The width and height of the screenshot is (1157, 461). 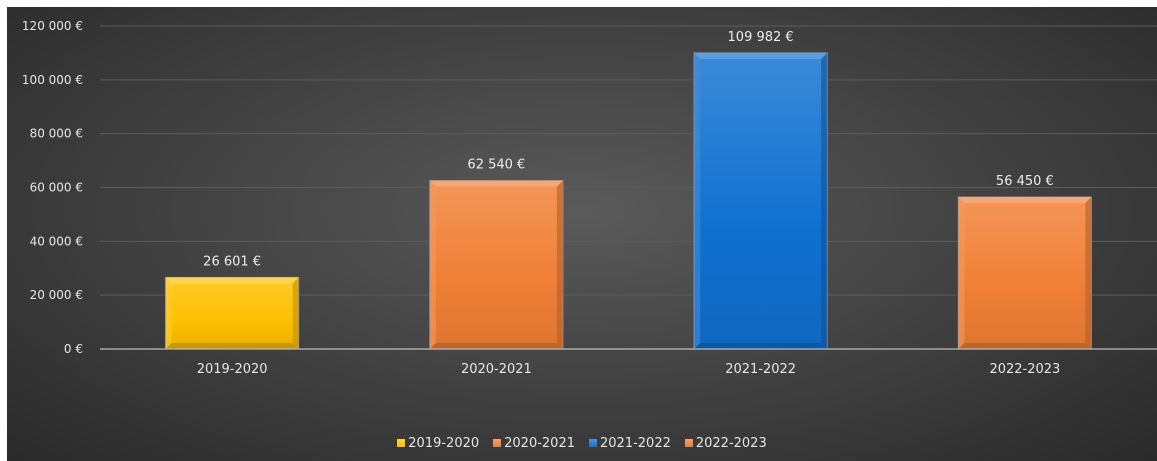 What do you see at coordinates (232, 261) in the screenshot?
I see `data-label: 26 601 €` at bounding box center [232, 261].